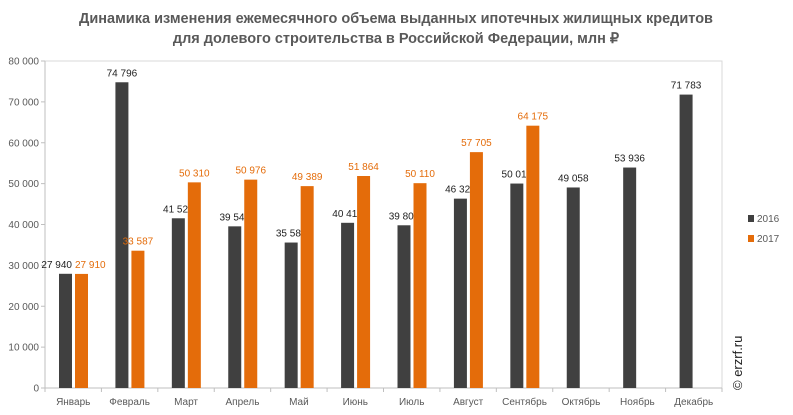 The image size is (793, 415). Describe the element at coordinates (194, 173) in the screenshot. I see `data-label-2017: 50 310` at that location.